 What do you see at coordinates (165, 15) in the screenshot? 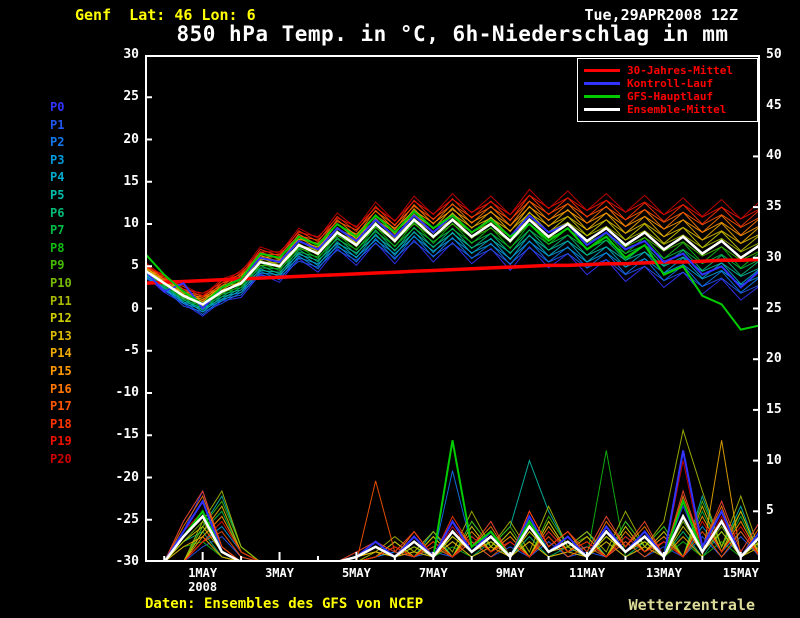
I see `station-label: Genf Lat: 46 Lon: 6` at bounding box center [165, 15].